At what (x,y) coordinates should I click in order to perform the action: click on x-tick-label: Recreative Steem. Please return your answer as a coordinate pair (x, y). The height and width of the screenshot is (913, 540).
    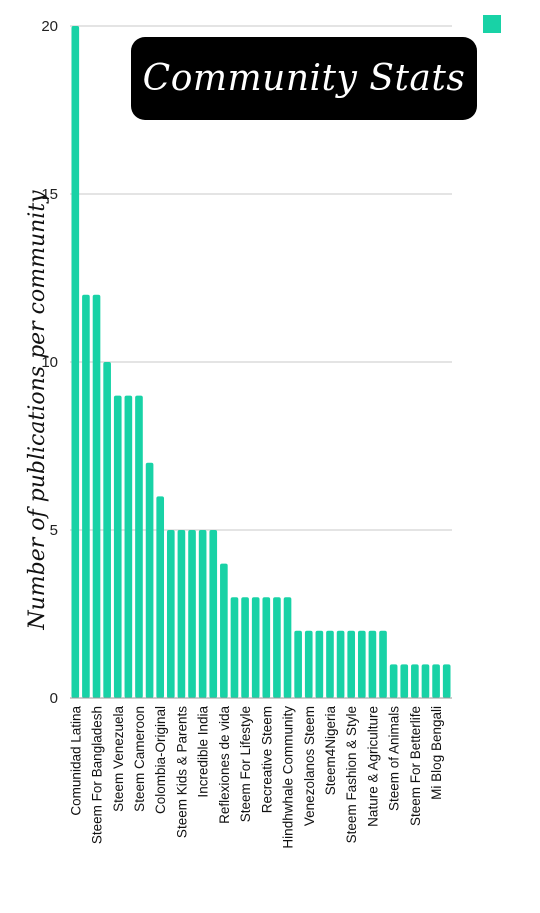
    Looking at the image, I should click on (266, 759).